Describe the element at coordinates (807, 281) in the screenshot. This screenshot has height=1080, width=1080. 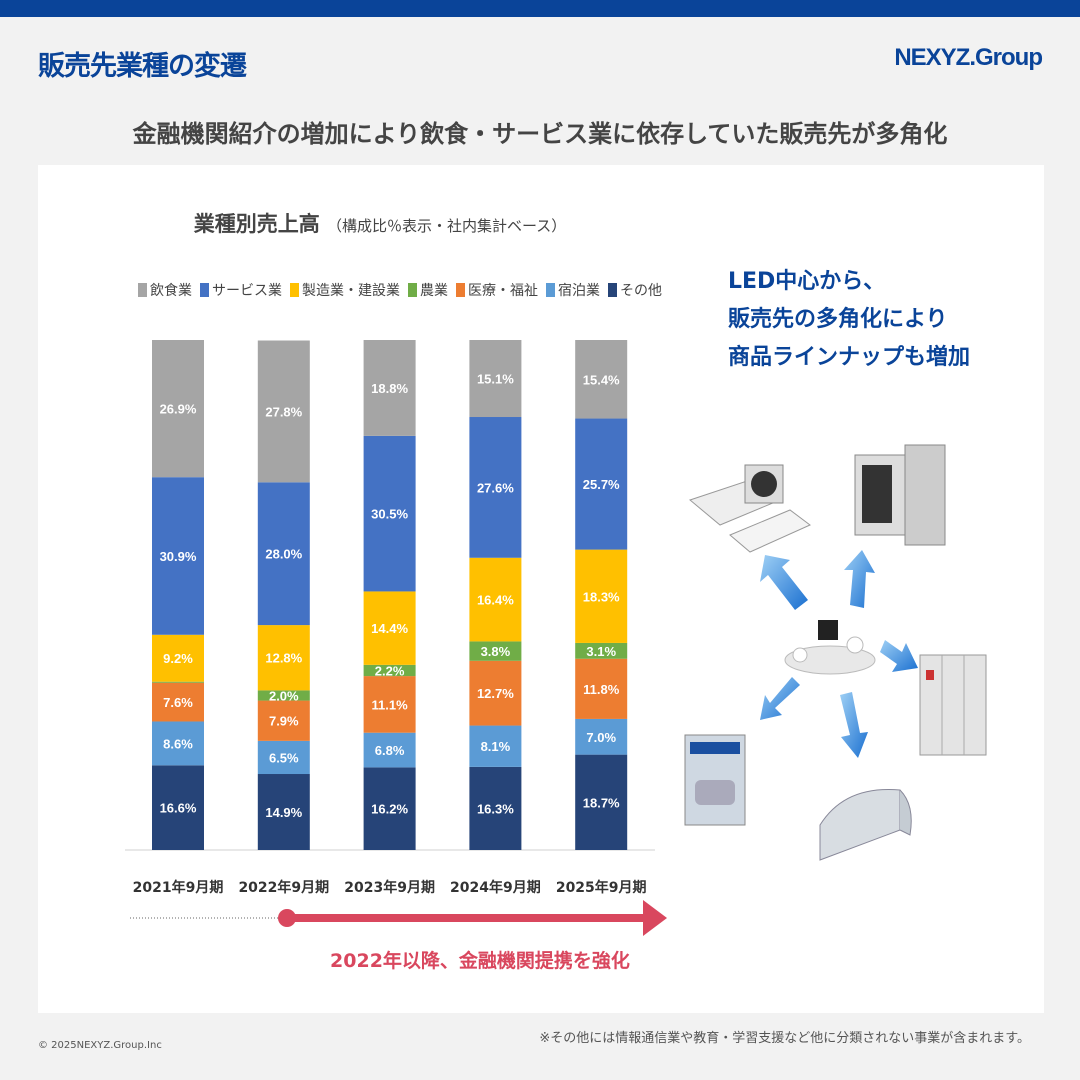
I see `callout-line: LED中心から、` at that location.